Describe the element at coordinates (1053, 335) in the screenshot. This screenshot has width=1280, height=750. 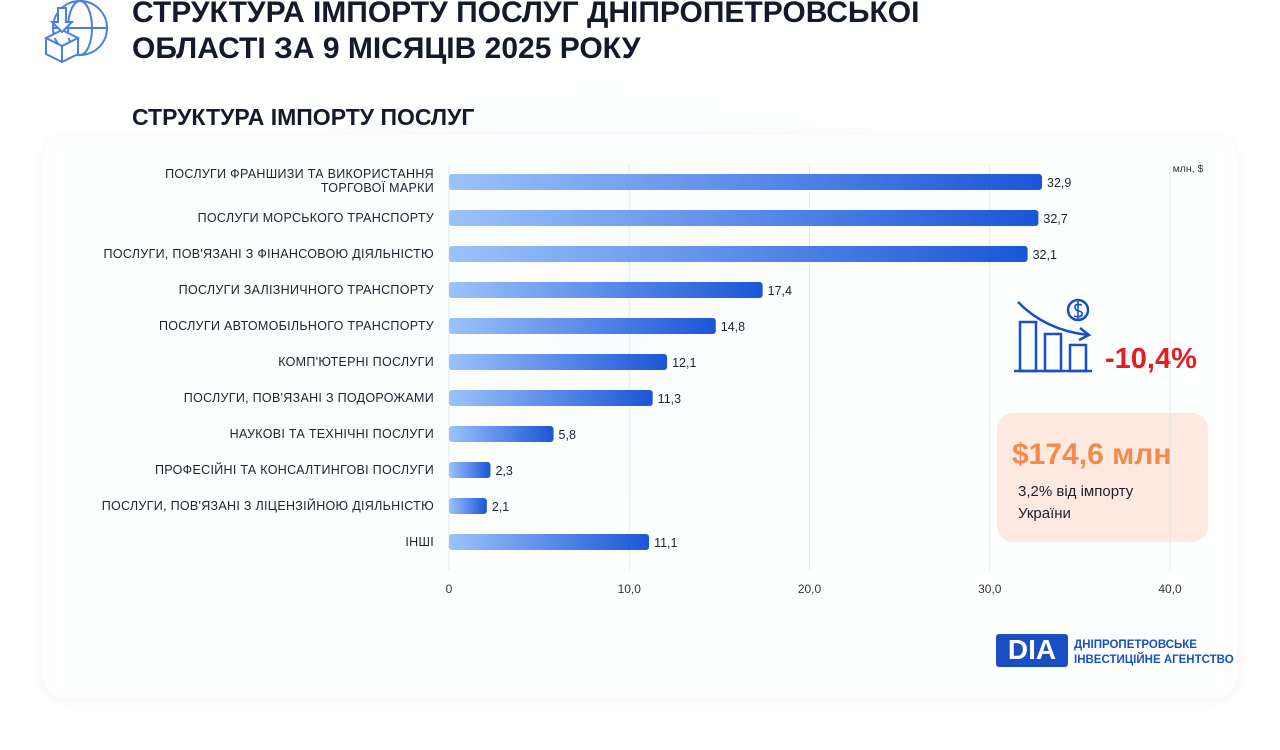
I see `trend-icon` at that location.